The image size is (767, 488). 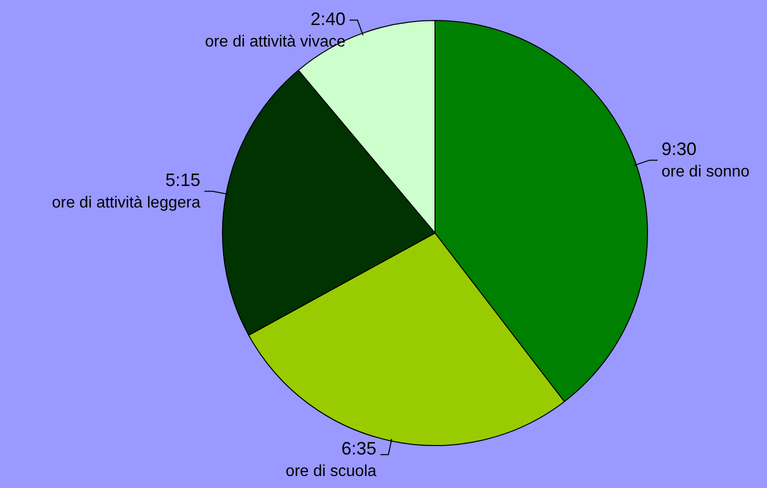 I want to click on slice-label: ore di attività vivace, so click(x=275, y=41).